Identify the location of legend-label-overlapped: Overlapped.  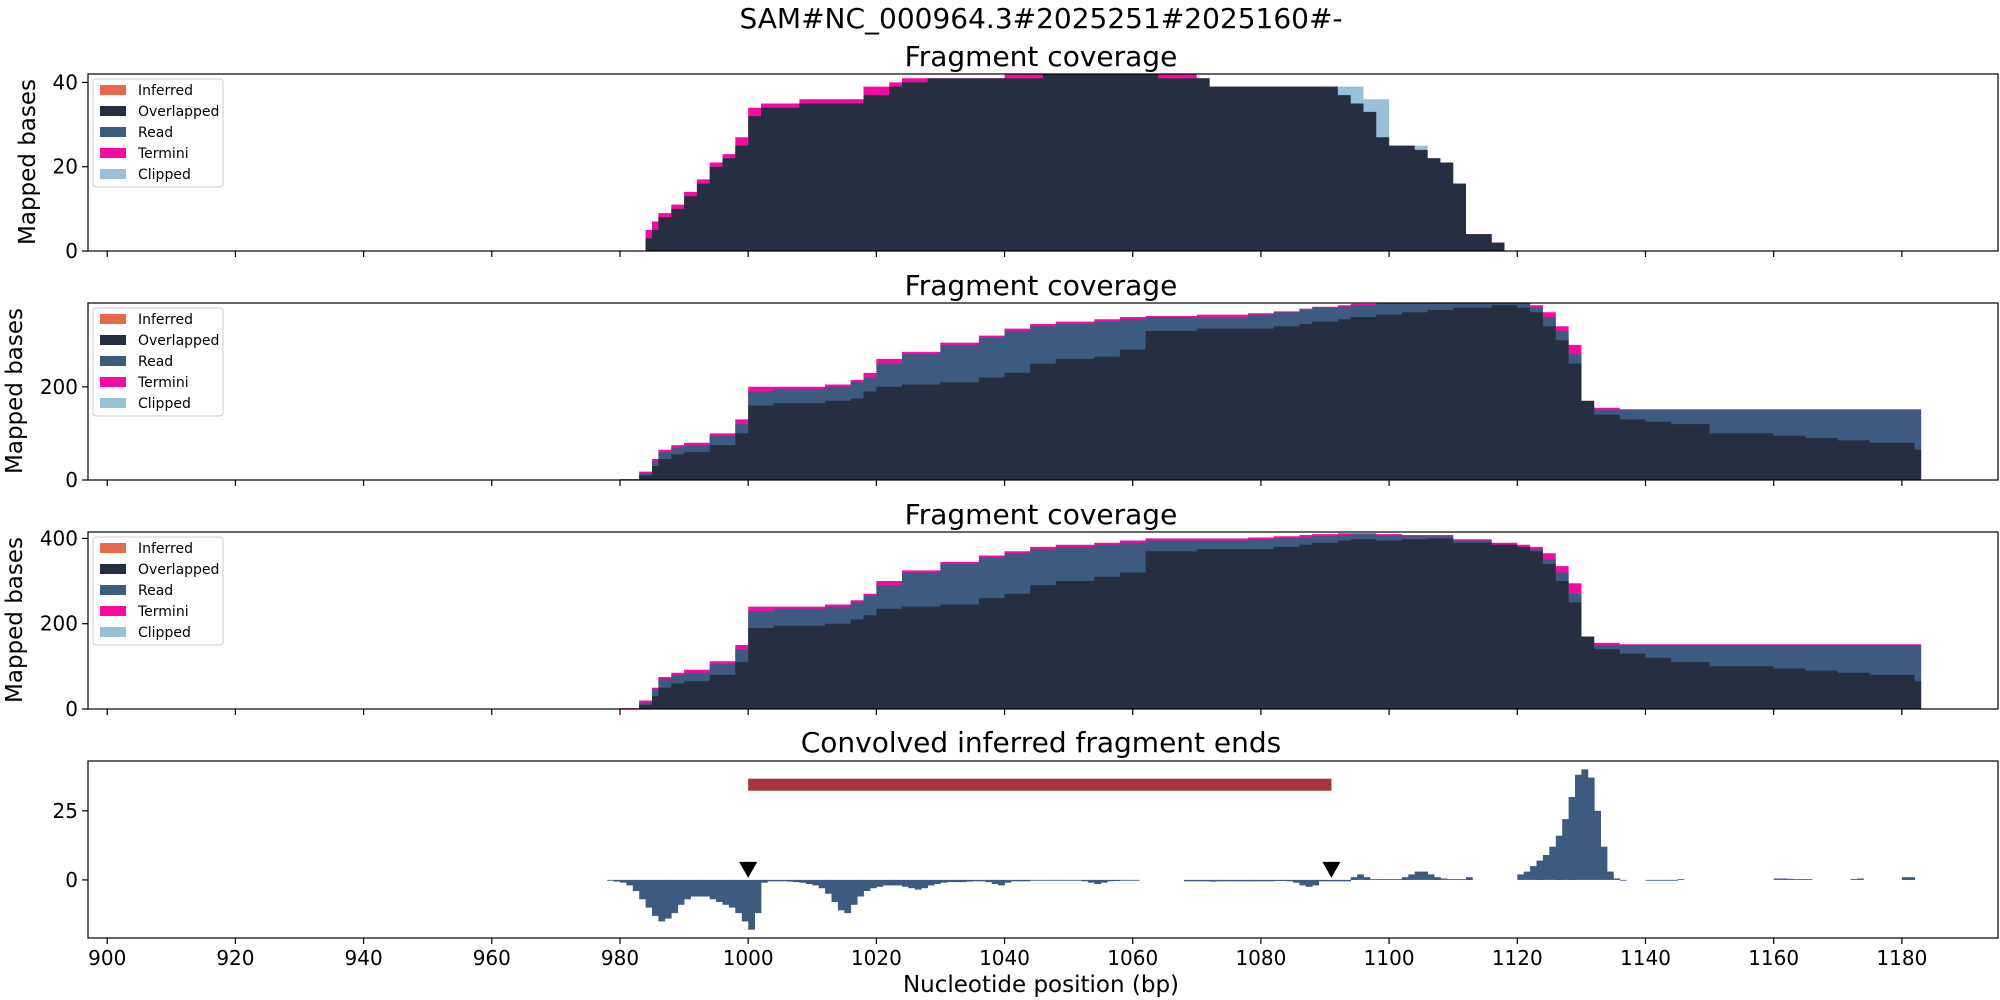
(178, 341).